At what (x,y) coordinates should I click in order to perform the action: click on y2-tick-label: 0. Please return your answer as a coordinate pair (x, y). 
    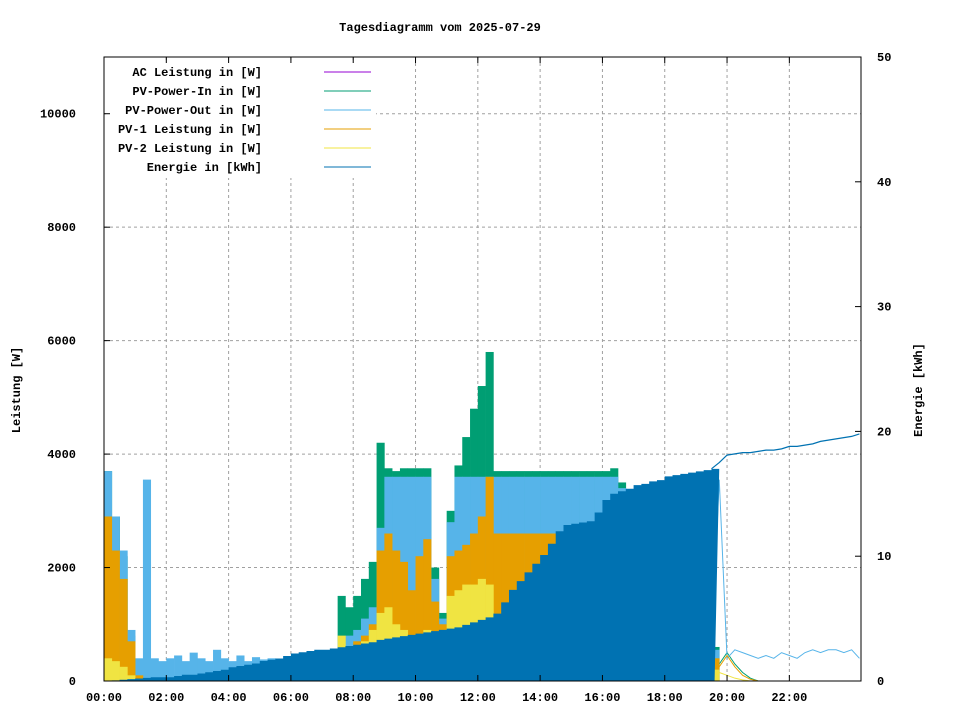
    Looking at the image, I should click on (880, 682).